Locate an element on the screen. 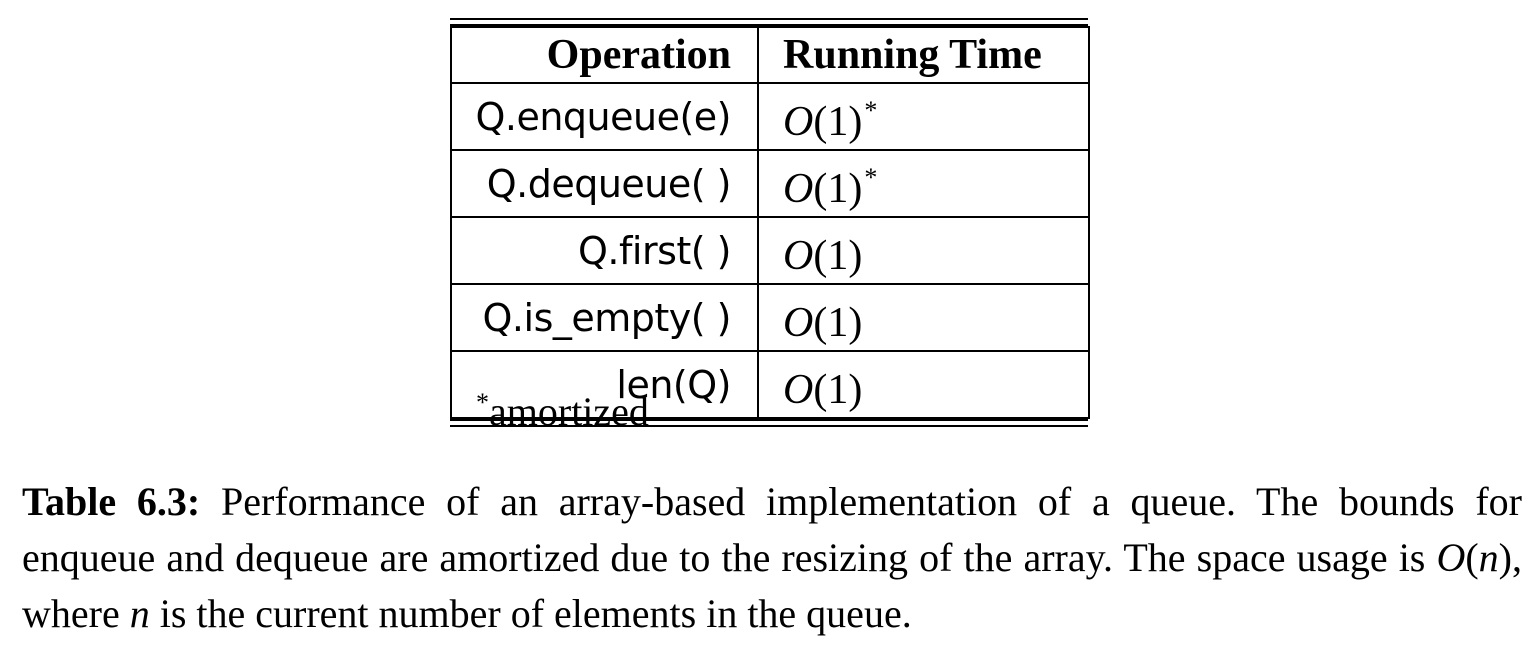 This screenshot has height=659, width=1538. operation-cell: Q.is_empty( ) is located at coordinates (604, 317).